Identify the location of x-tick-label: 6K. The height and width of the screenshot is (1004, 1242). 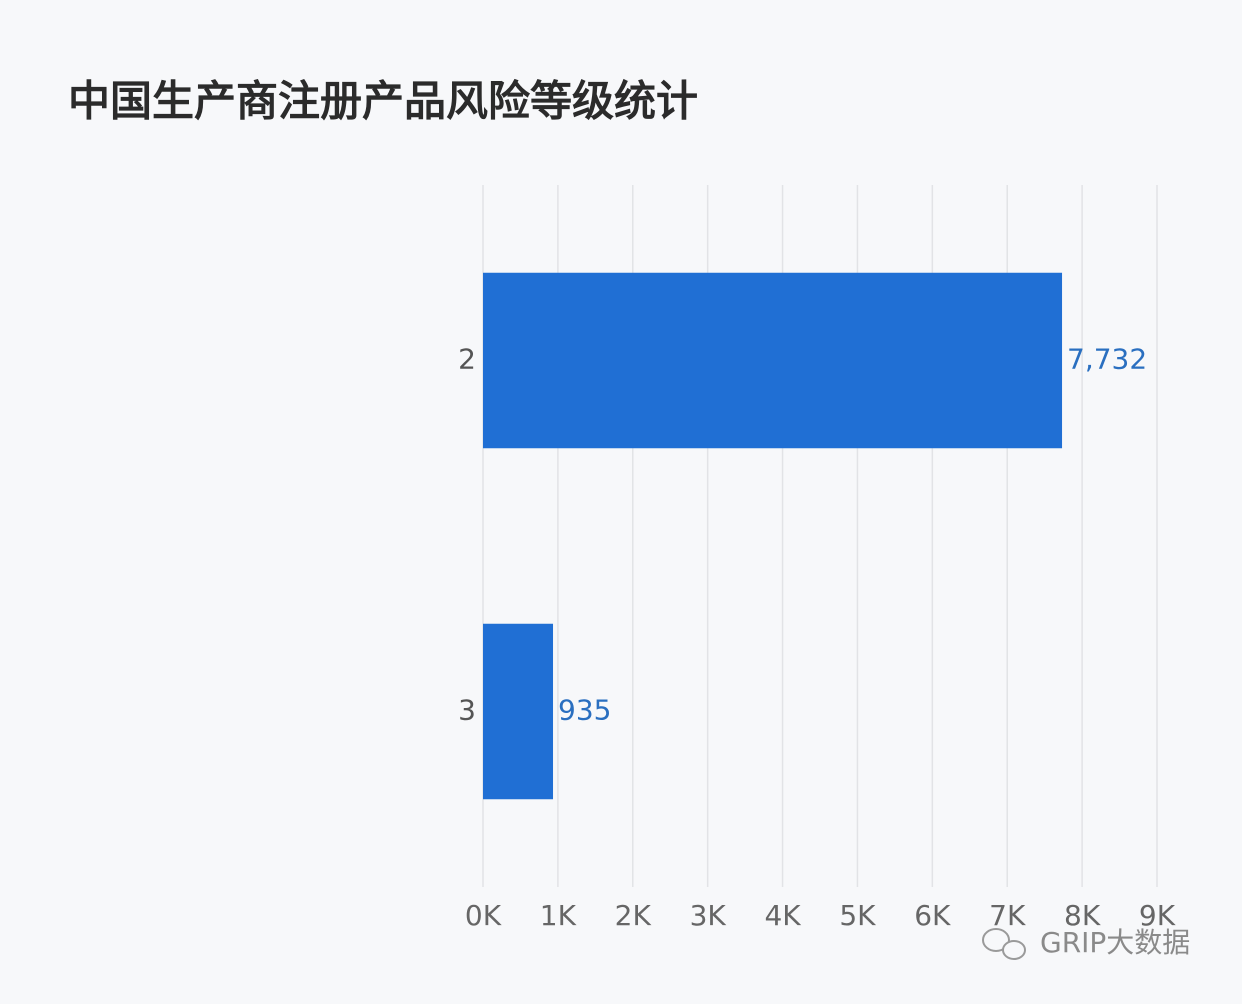
(932, 915).